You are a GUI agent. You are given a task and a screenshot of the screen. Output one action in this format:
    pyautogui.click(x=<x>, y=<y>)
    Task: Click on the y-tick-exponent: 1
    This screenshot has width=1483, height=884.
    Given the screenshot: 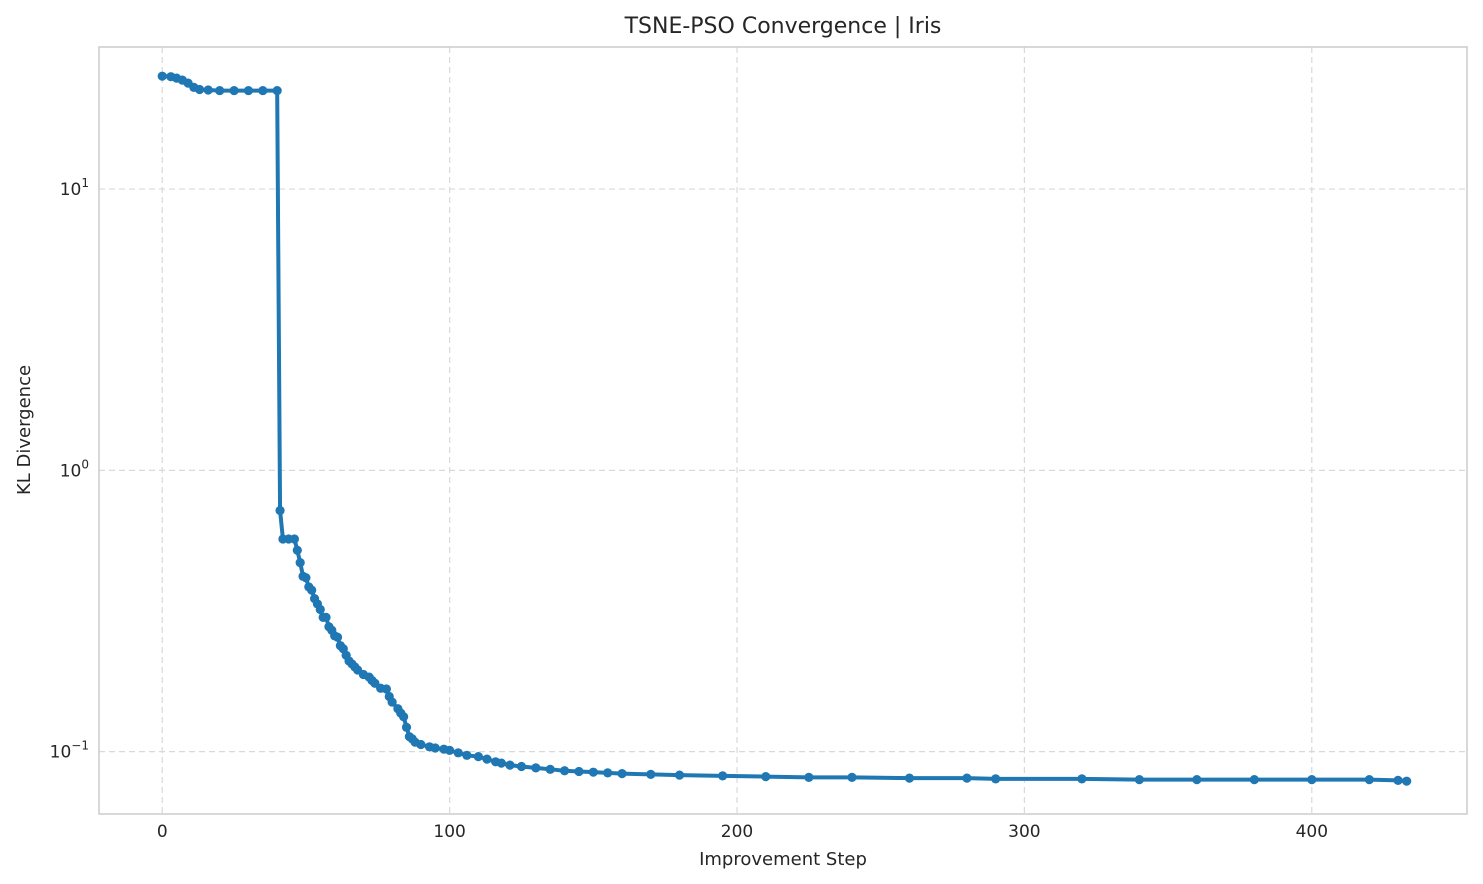 What is the action you would take?
    pyautogui.click(x=85, y=183)
    